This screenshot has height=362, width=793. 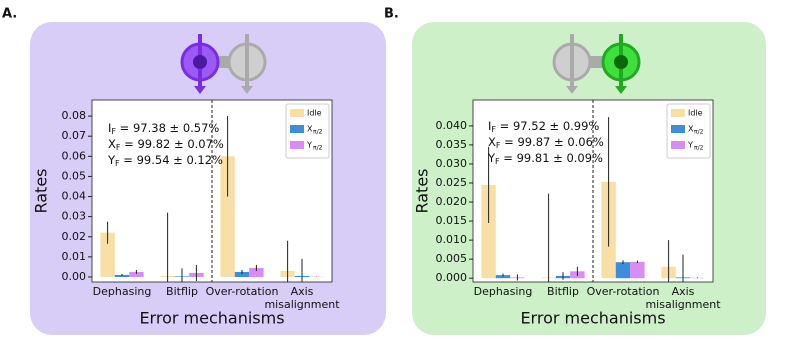 What do you see at coordinates (452, 144) in the screenshot?
I see `y-tick-label: 0.035` at bounding box center [452, 144].